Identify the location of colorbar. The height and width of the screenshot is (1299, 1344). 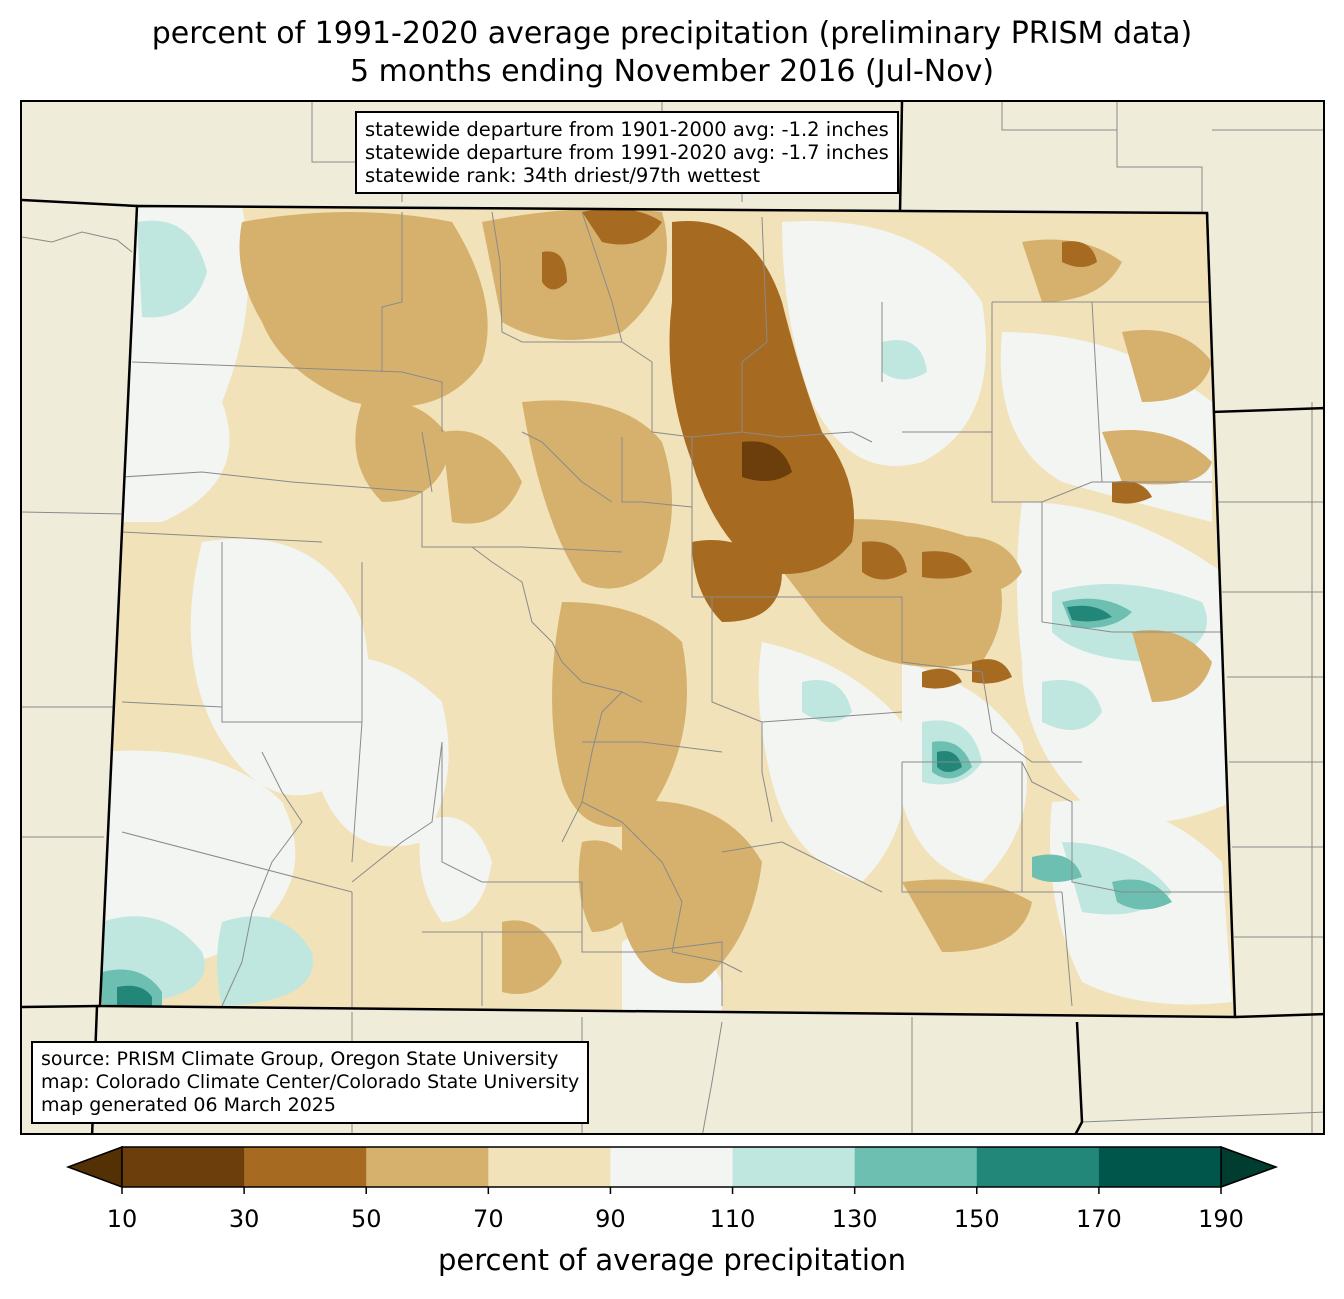
(672, 1169).